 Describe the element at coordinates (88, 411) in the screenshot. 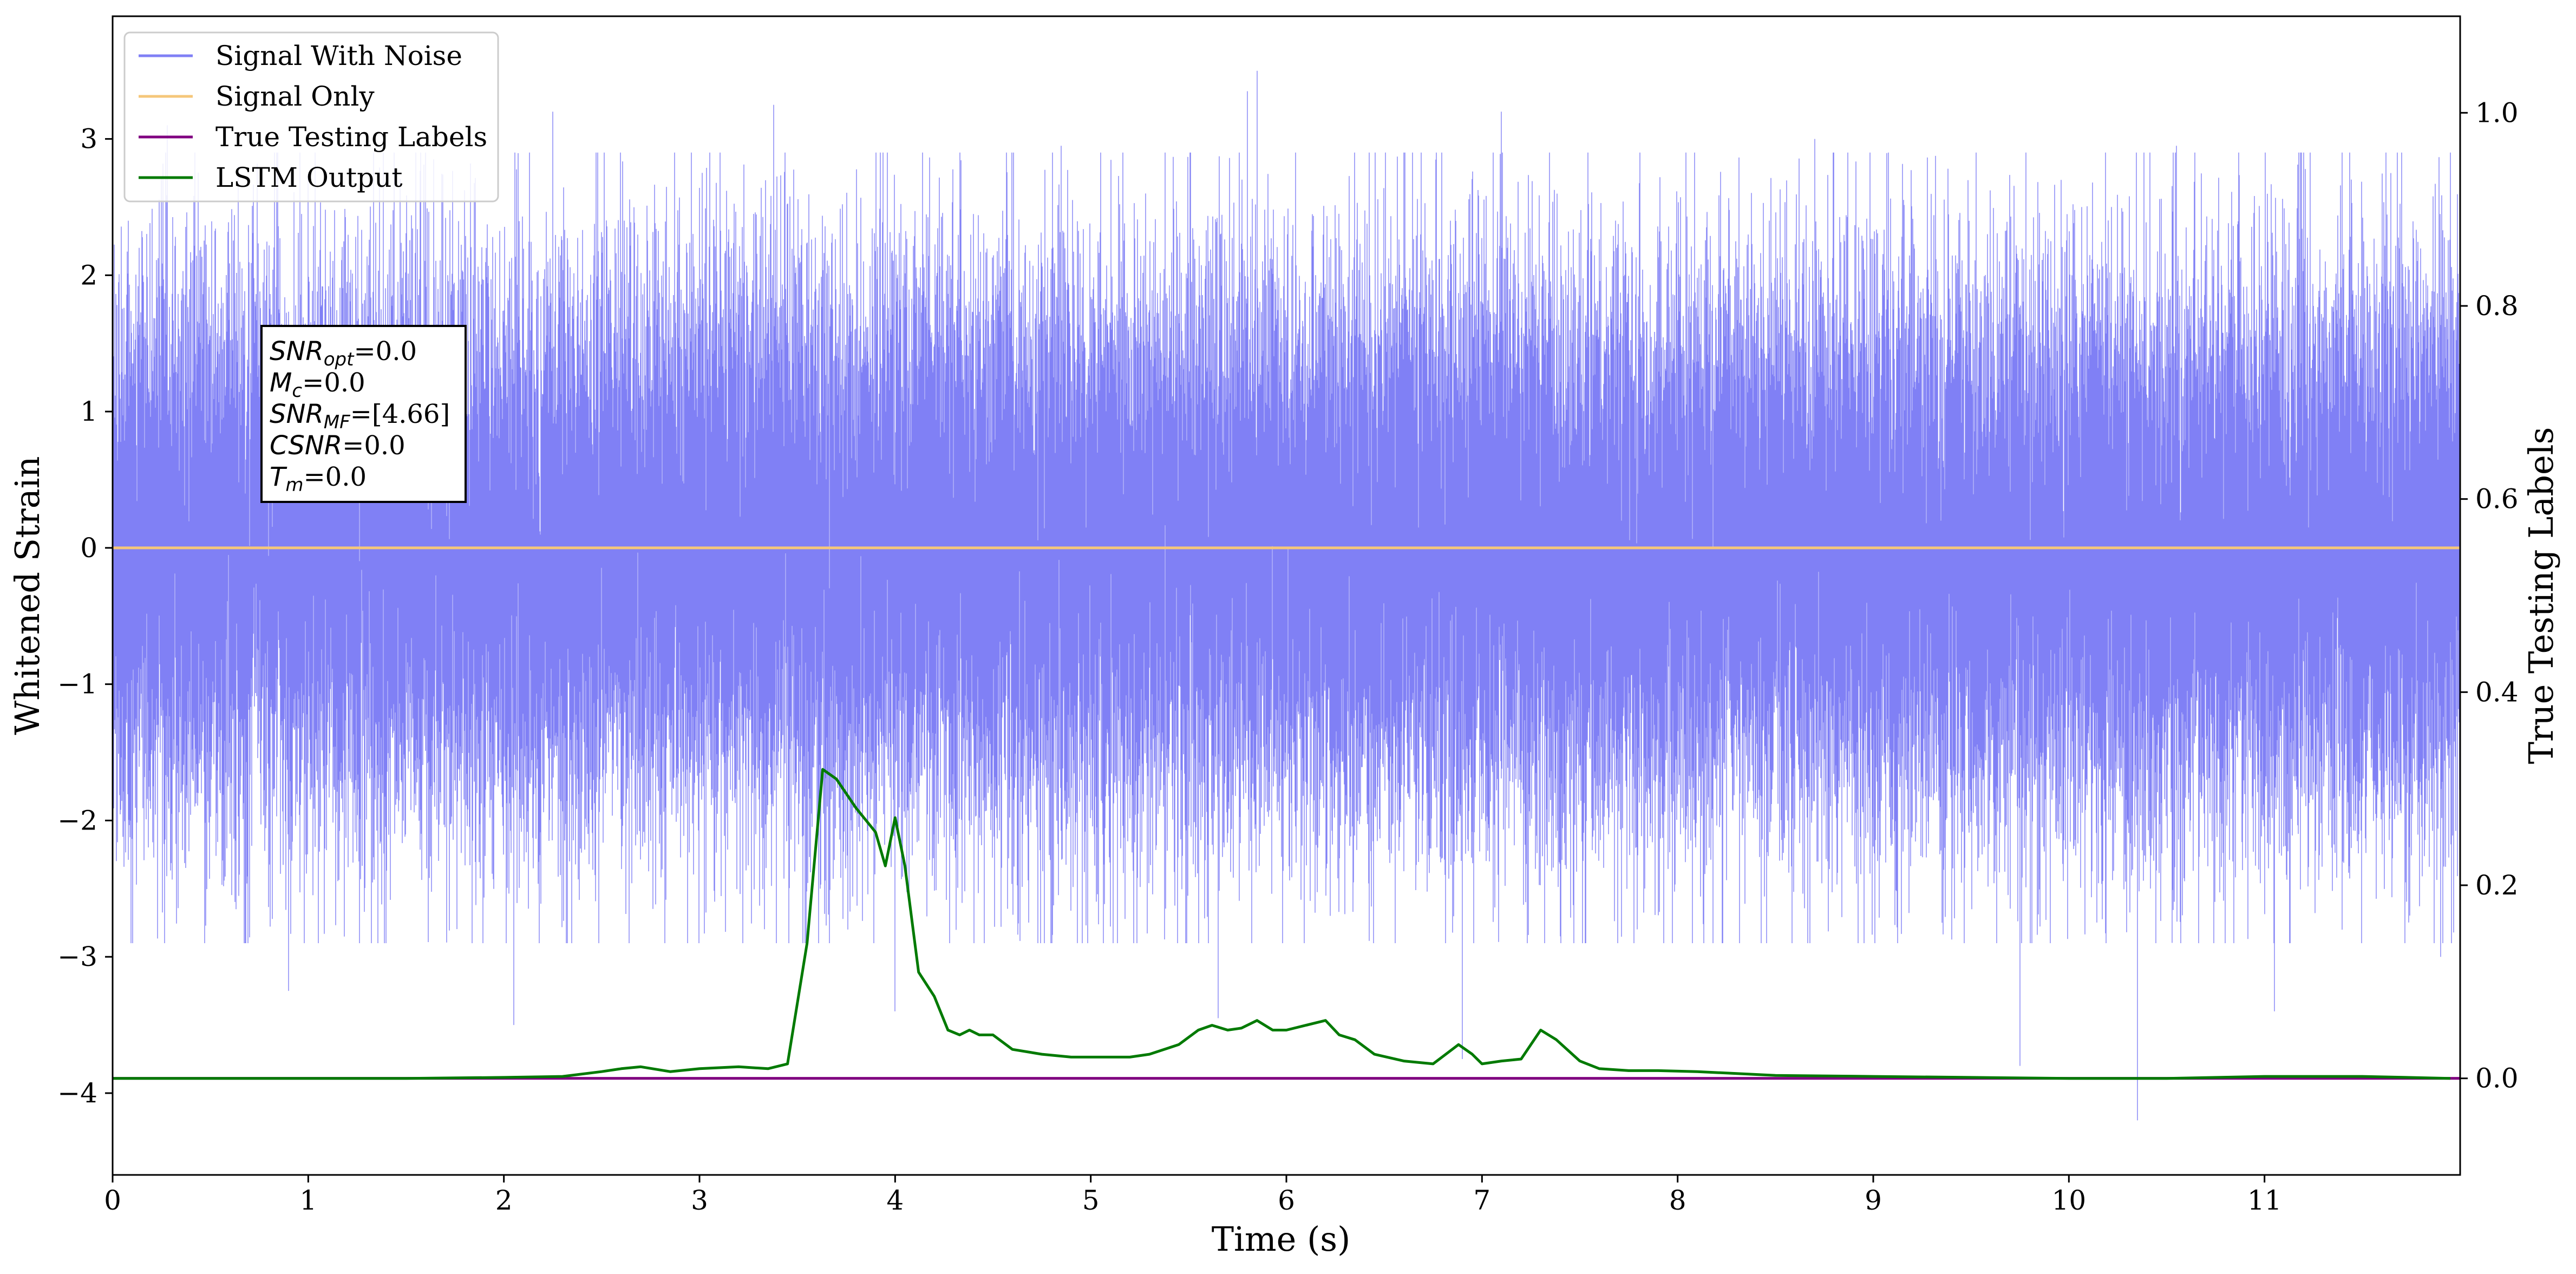

I see `y-tick-label: 1` at that location.